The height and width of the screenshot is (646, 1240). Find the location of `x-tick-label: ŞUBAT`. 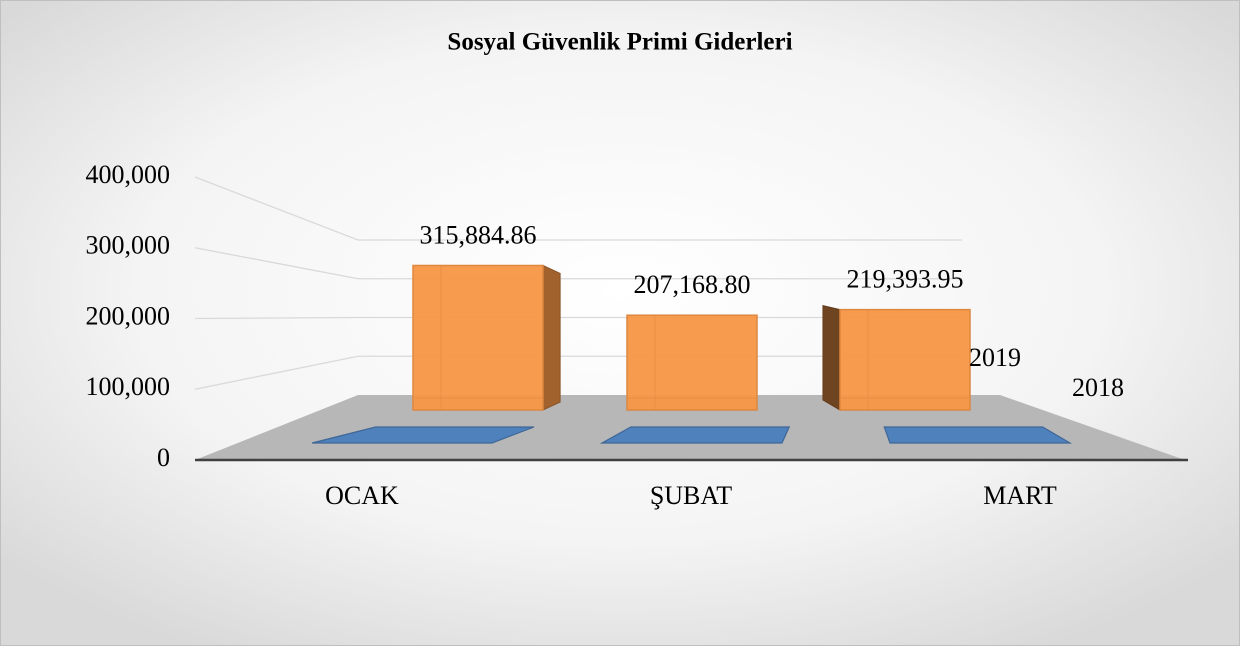

x-tick-label: ŞUBAT is located at coordinates (691, 495).